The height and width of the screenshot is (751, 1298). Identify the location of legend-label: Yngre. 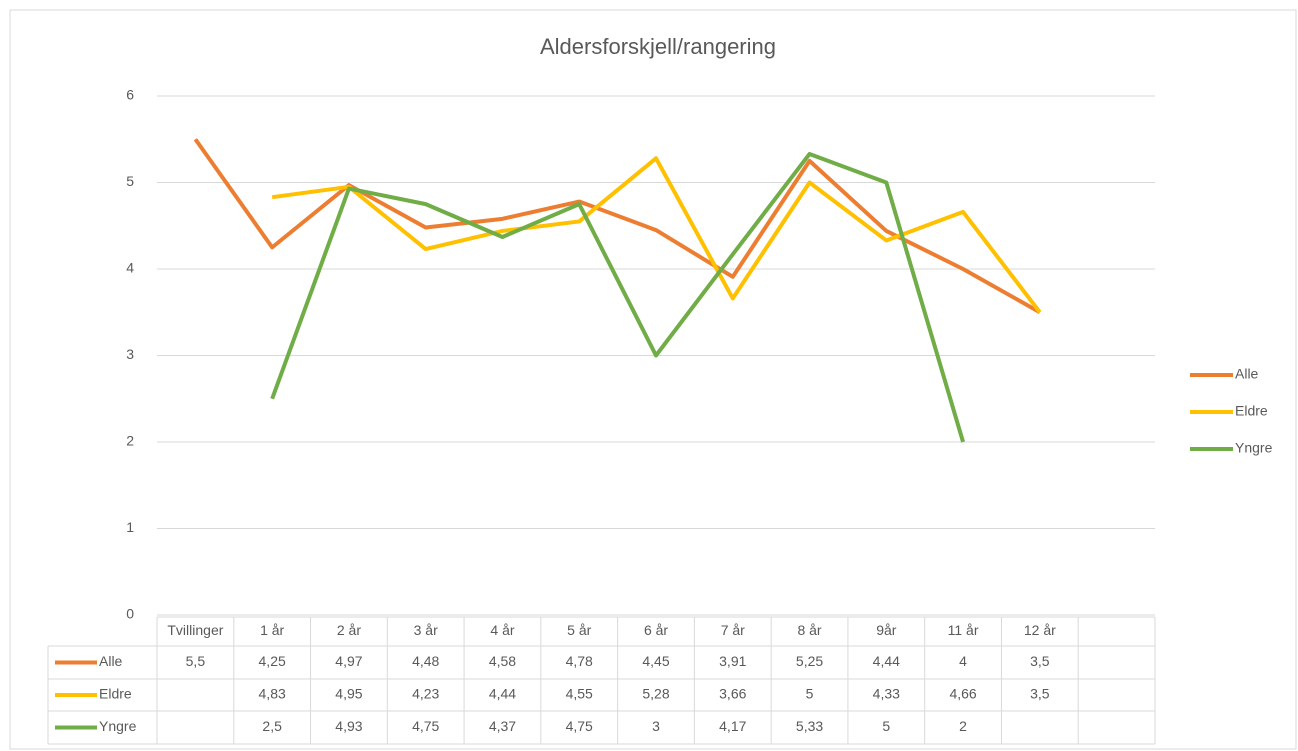
(1254, 448).